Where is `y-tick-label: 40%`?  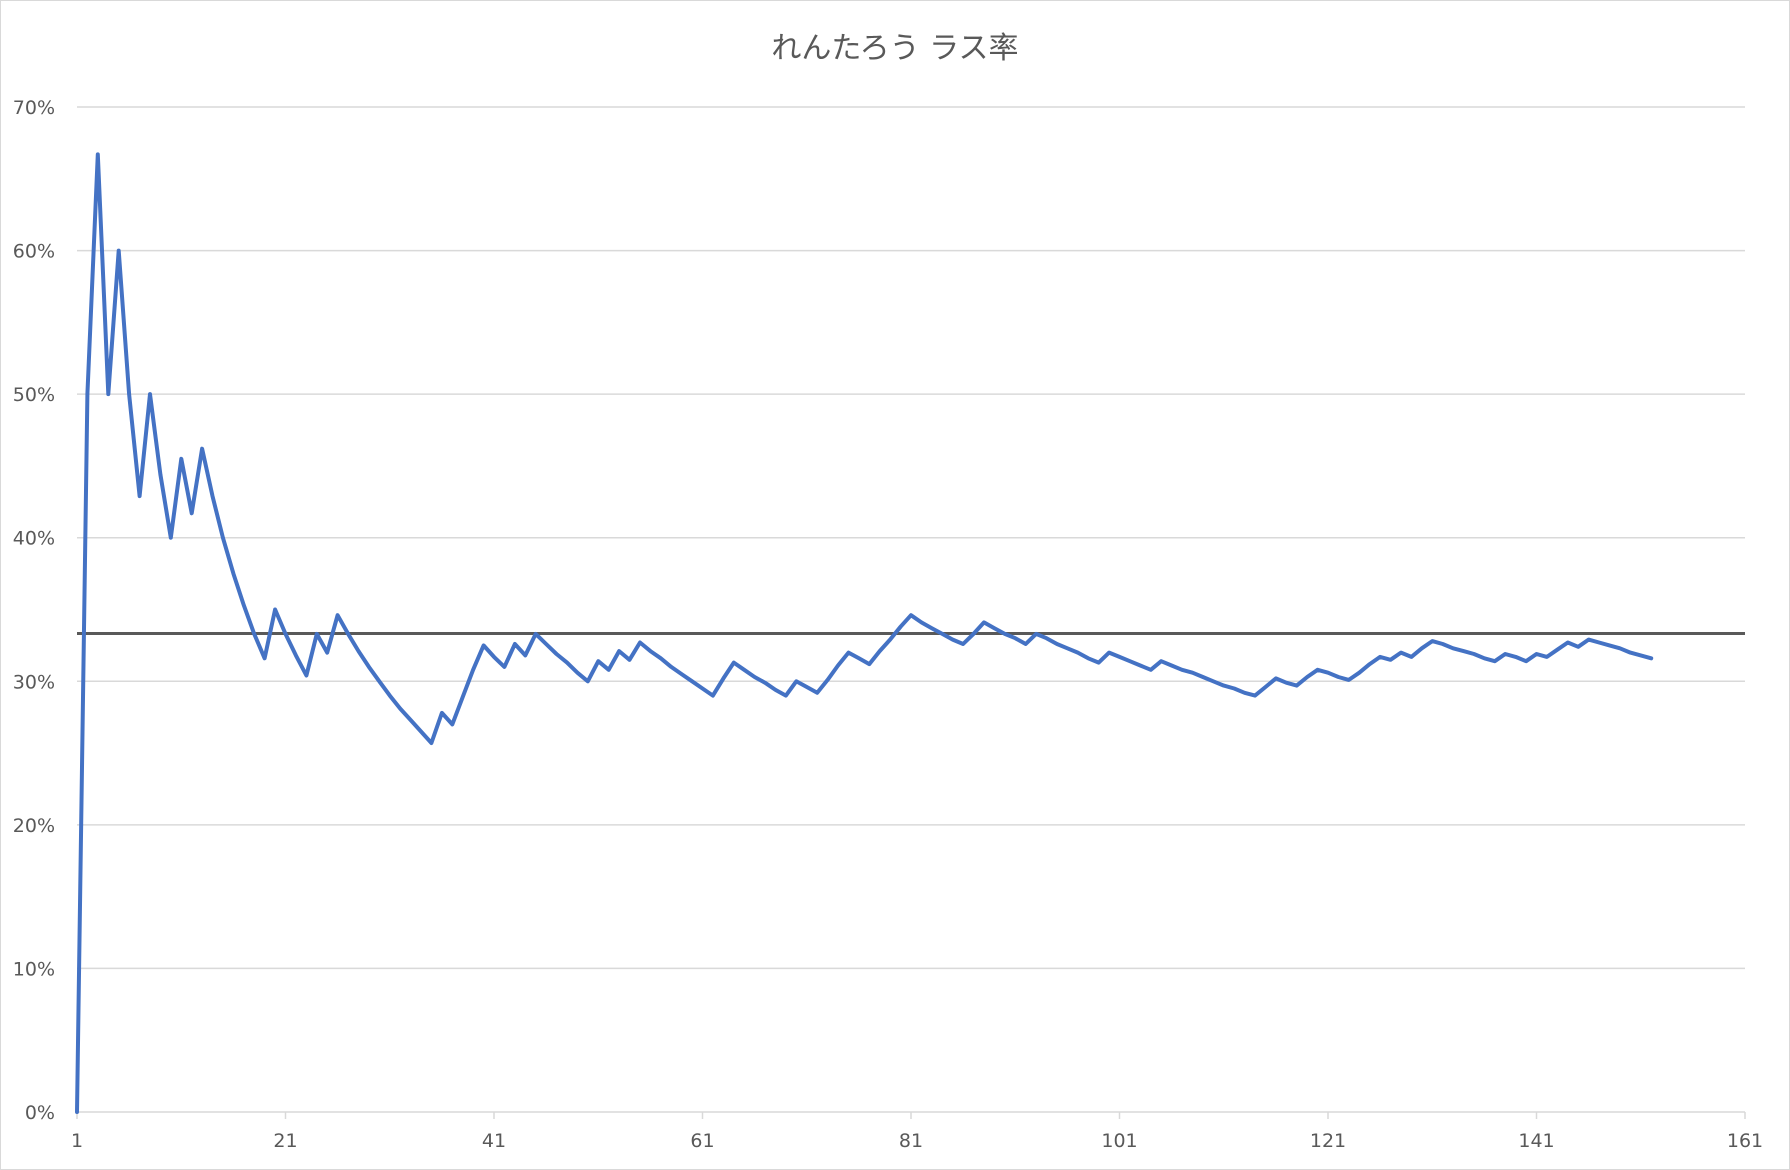 y-tick-label: 40% is located at coordinates (34, 539).